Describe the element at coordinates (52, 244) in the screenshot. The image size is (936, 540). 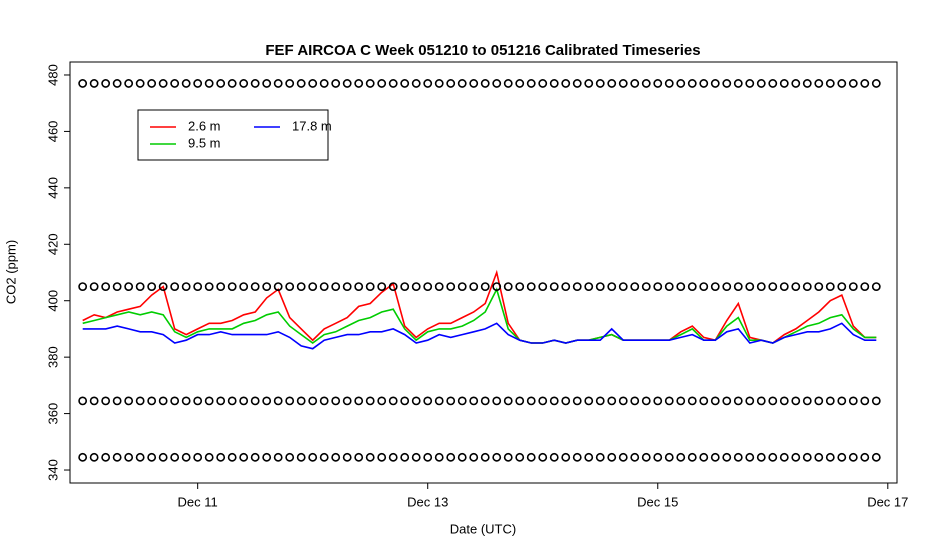
I see `y-tick-label: 420` at that location.